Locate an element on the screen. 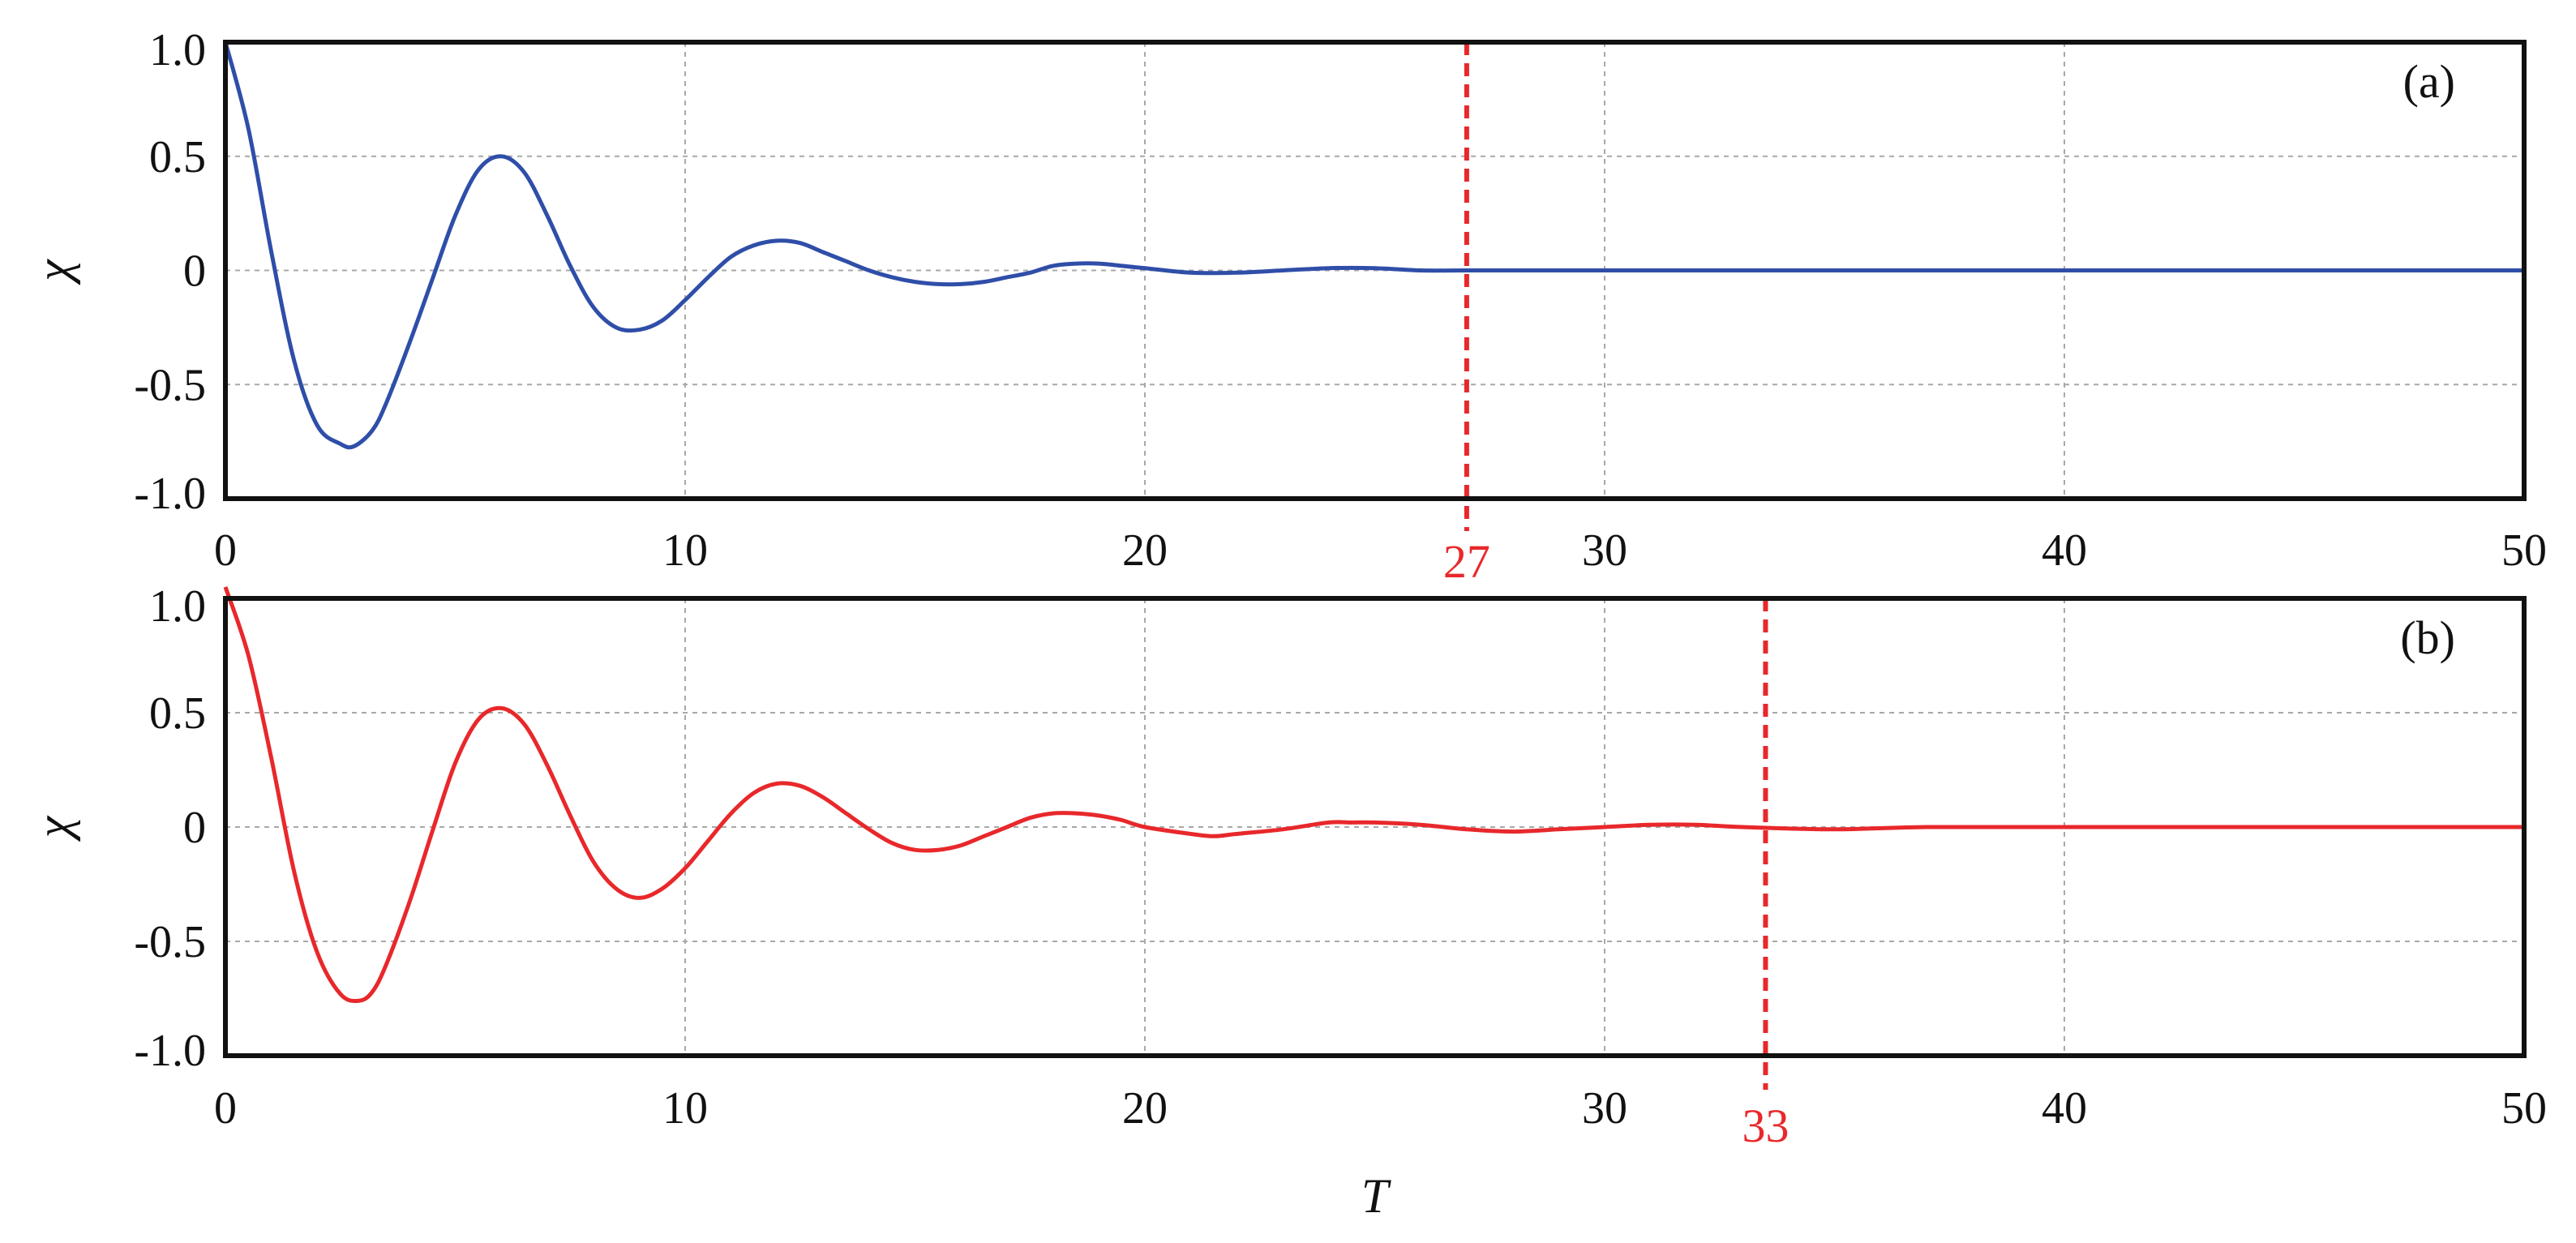  panel-b-marker-label: 33 is located at coordinates (1765, 1125).